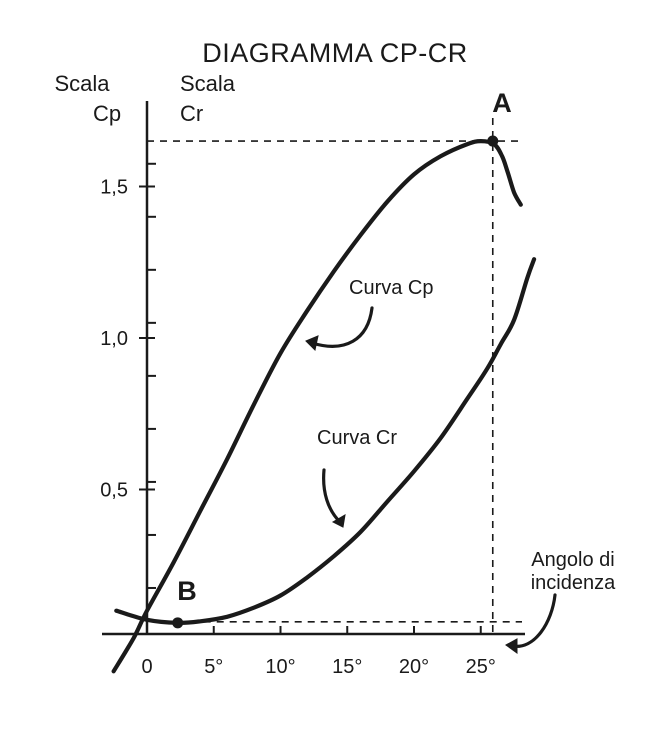 The width and height of the screenshot is (662, 751). I want to click on x-tick-label: 0, so click(146, 667).